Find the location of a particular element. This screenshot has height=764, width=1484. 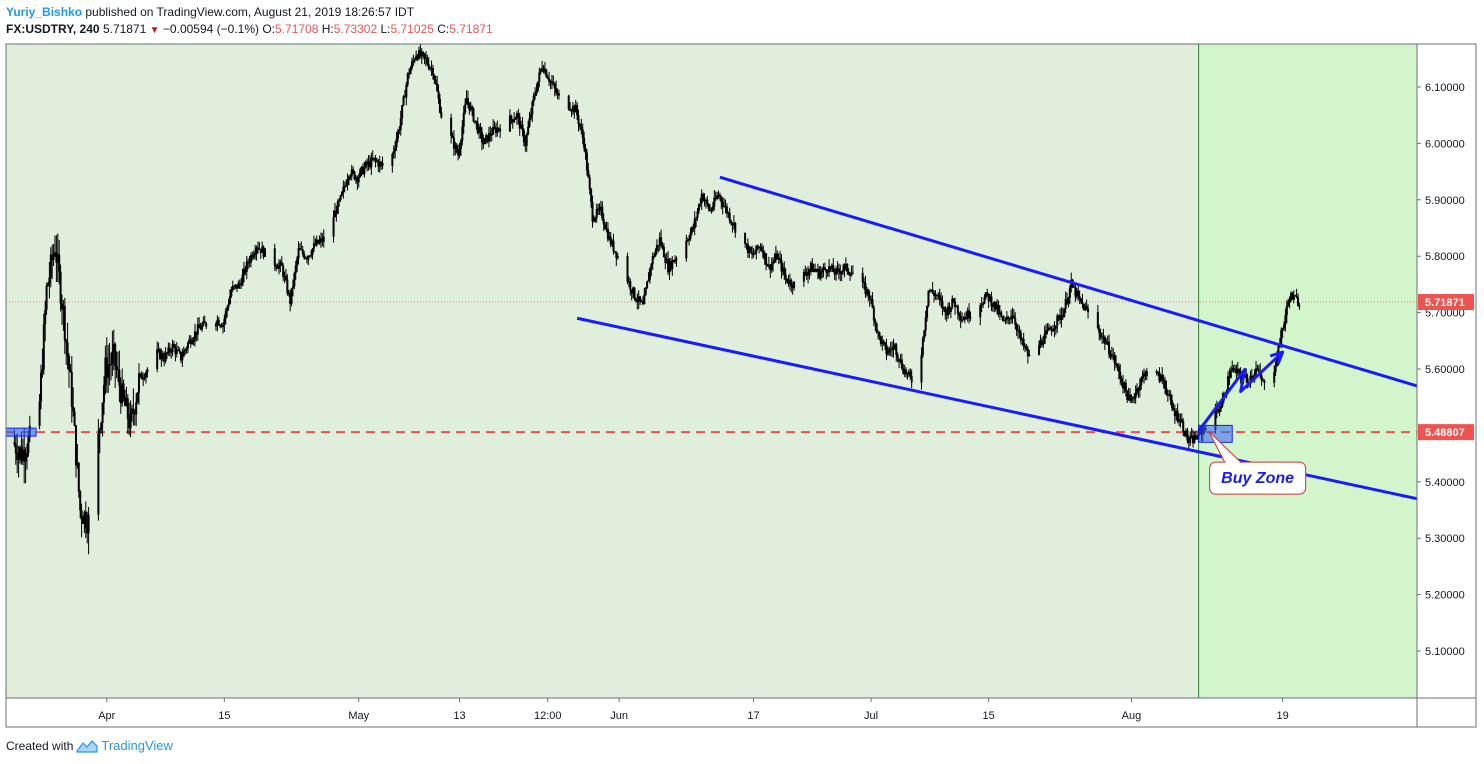

y-tick-label: 5.20000 is located at coordinates (1445, 596).